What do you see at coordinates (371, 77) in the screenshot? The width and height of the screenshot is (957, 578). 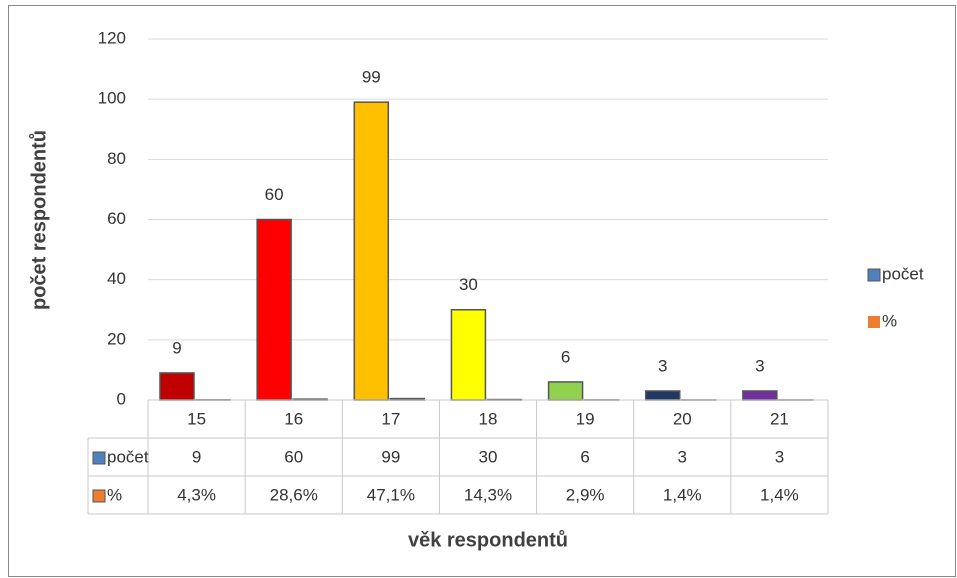 I see `data-label: 99` at bounding box center [371, 77].